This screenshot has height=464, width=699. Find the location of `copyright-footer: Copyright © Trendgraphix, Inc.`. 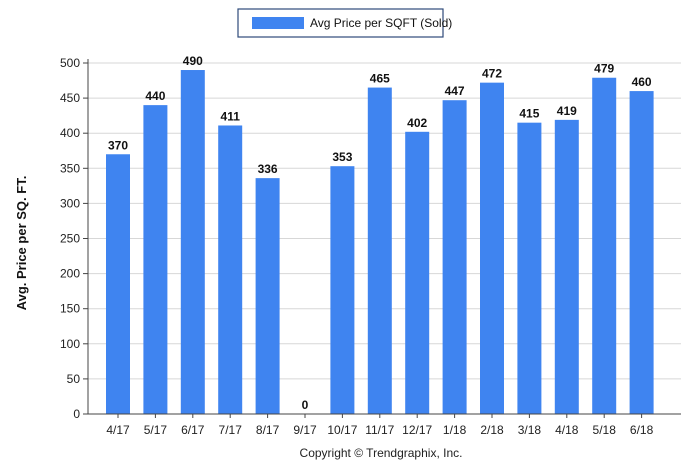

copyright-footer: Copyright © Trendgraphix, Inc. is located at coordinates (381, 453).